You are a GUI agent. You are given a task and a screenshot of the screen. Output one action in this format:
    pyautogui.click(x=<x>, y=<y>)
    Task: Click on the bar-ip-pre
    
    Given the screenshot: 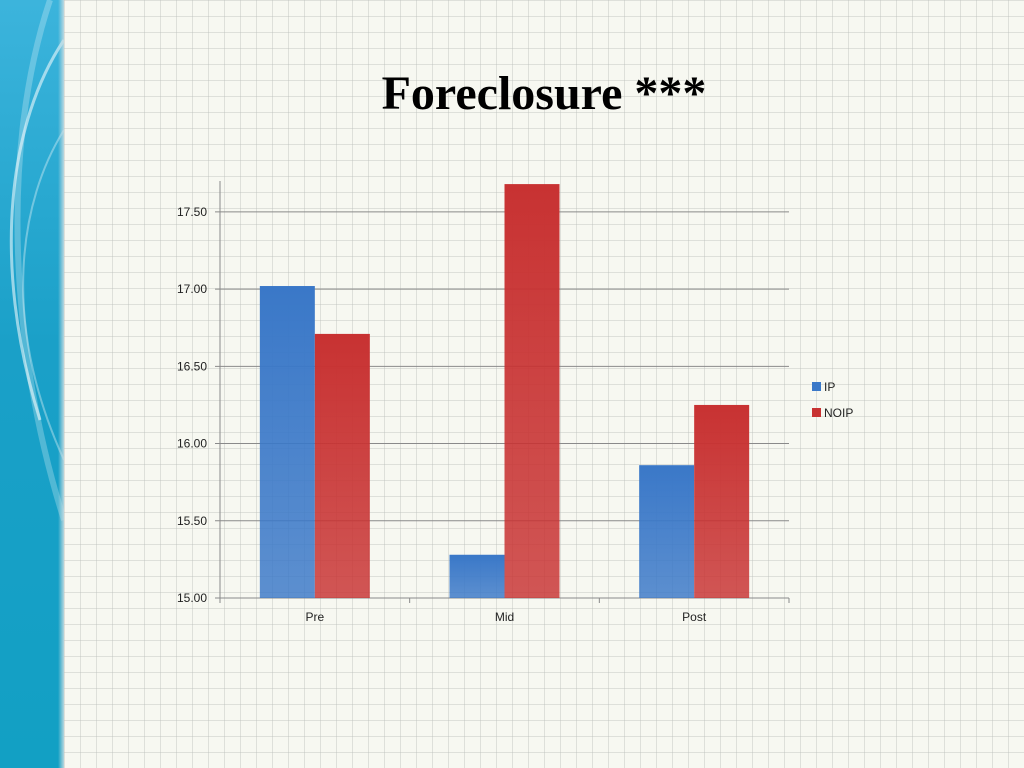 What is the action you would take?
    pyautogui.click(x=287, y=442)
    